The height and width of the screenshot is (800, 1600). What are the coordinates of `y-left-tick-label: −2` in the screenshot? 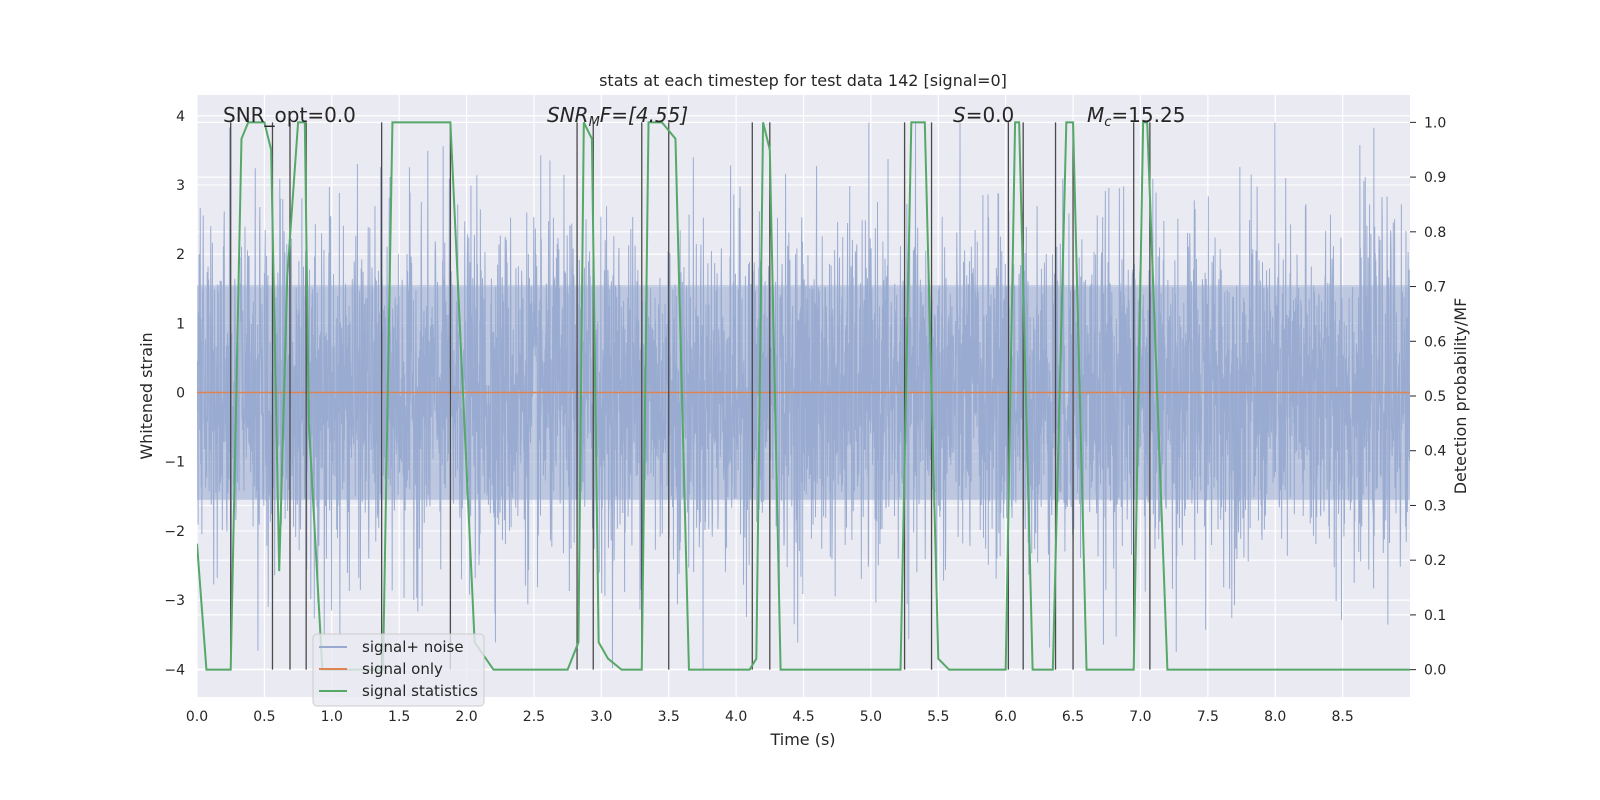 It's located at (174, 532).